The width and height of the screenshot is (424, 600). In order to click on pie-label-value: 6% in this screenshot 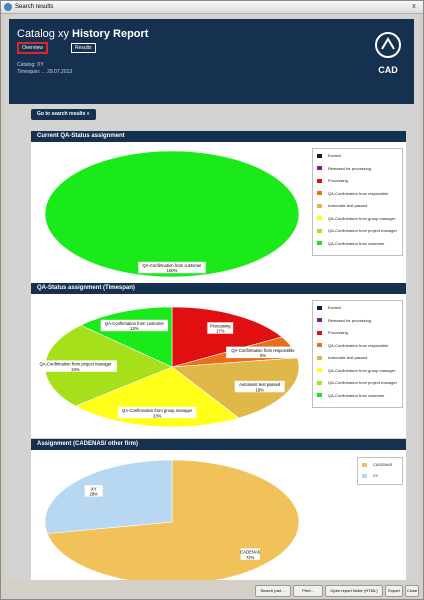, I will do `click(263, 355)`.